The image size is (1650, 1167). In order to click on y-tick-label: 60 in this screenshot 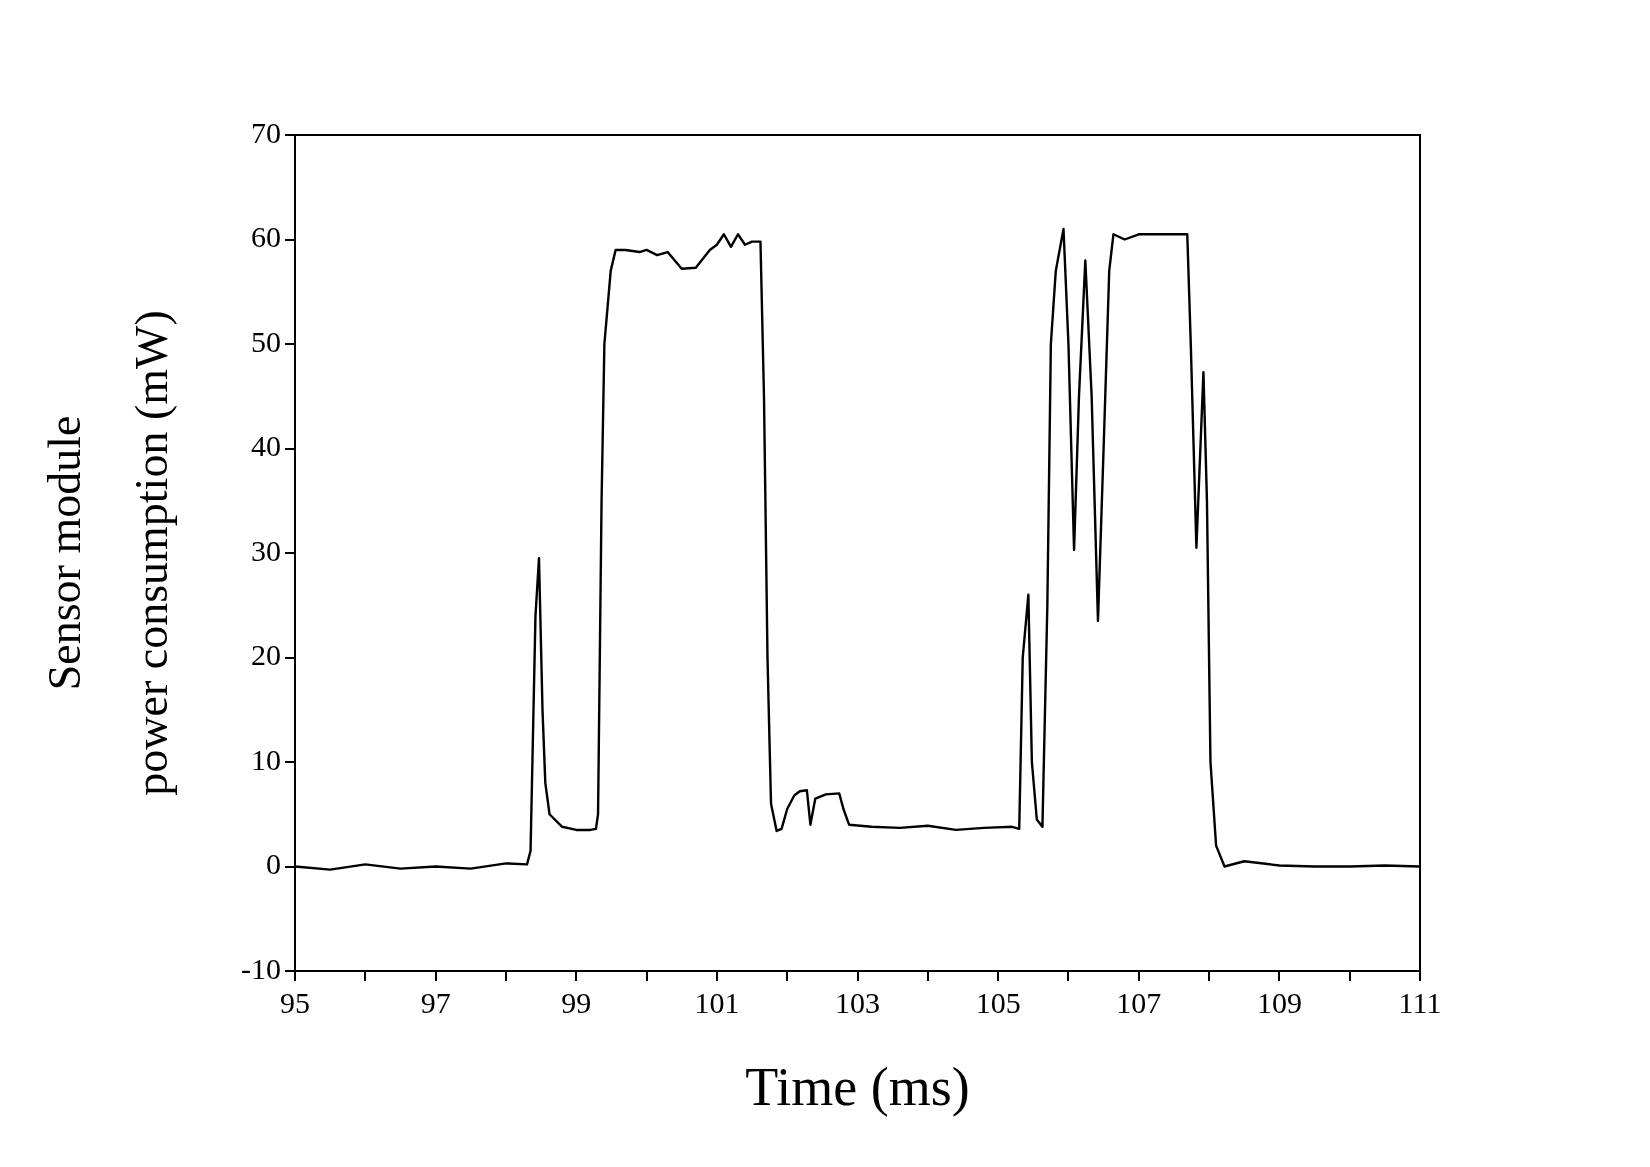, I will do `click(266, 237)`.